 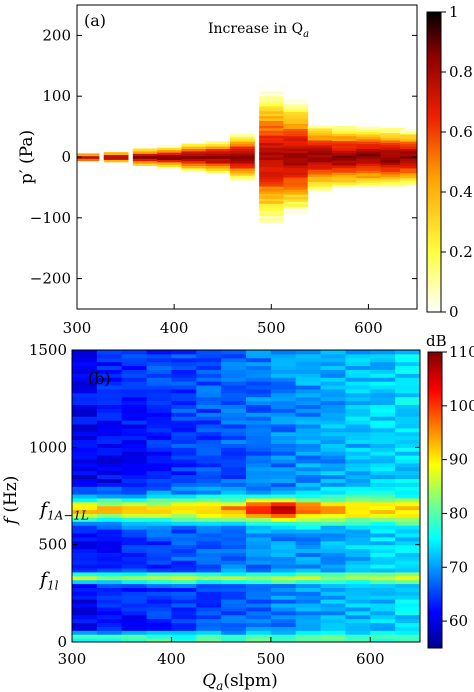 What do you see at coordinates (95, 20) in the screenshot?
I see `panel-a-label: (a)` at bounding box center [95, 20].